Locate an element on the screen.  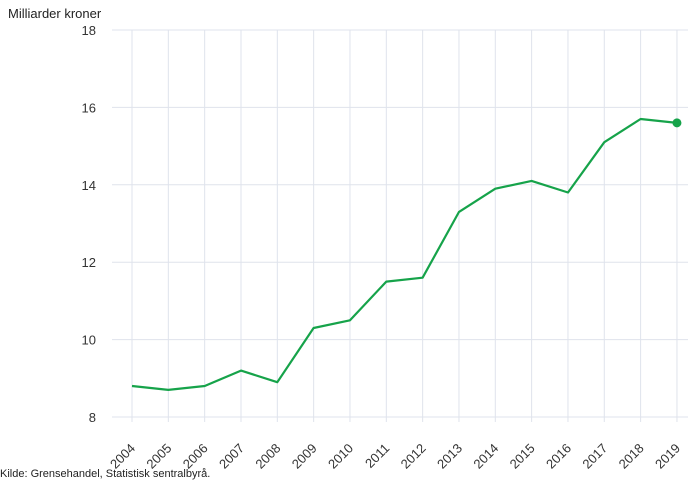
y-tick-label: 8 is located at coordinates (92, 417).